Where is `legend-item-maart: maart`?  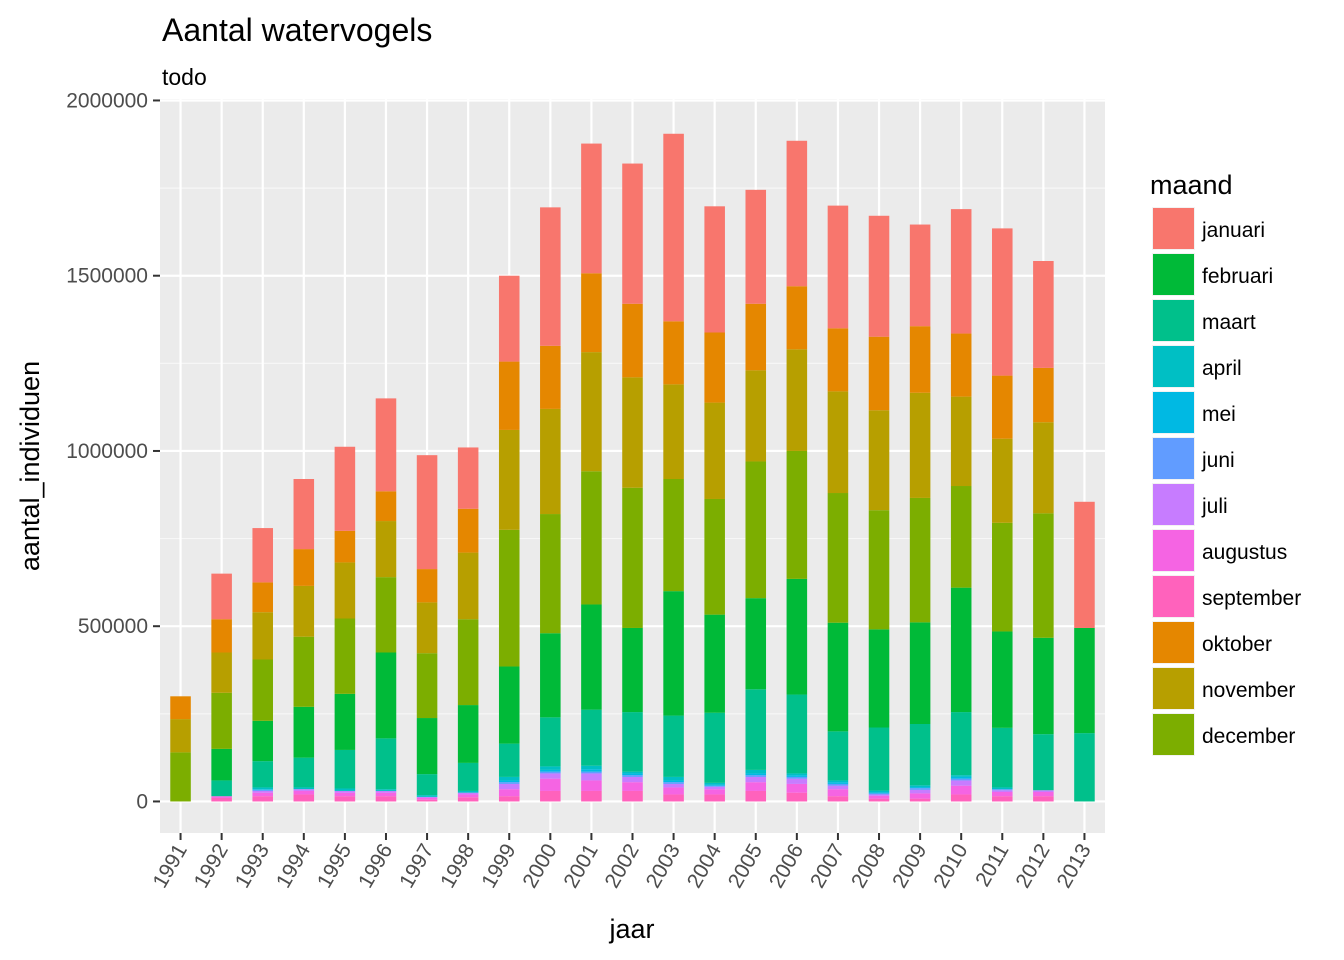
legend-item-maart: maart is located at coordinates (1204, 320).